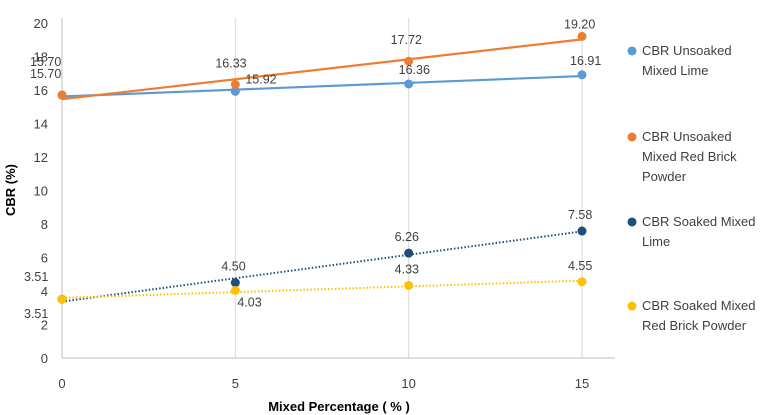 This screenshot has height=415, width=767. What do you see at coordinates (698, 305) in the screenshot?
I see `legend-label-series-4: CBR Soaked Mixed` at bounding box center [698, 305].